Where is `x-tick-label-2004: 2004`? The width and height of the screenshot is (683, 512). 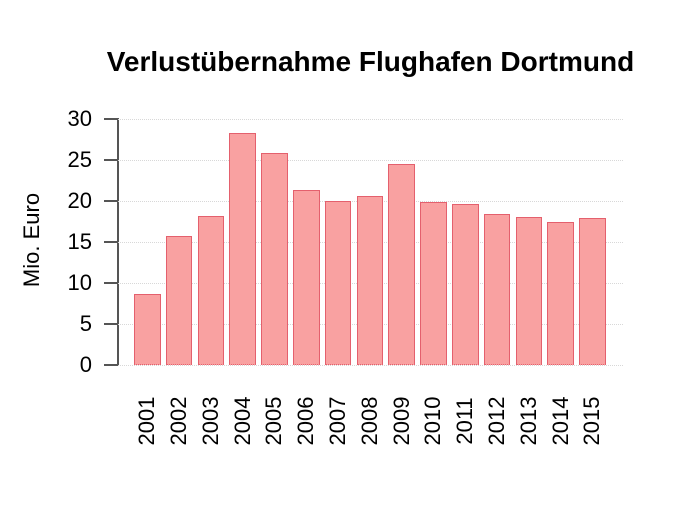 x-tick-label-2004: 2004 is located at coordinates (242, 421).